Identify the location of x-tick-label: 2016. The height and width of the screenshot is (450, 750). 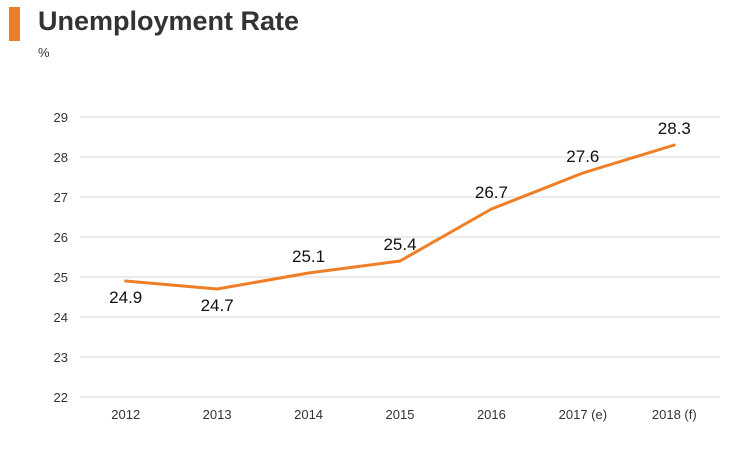
(491, 414).